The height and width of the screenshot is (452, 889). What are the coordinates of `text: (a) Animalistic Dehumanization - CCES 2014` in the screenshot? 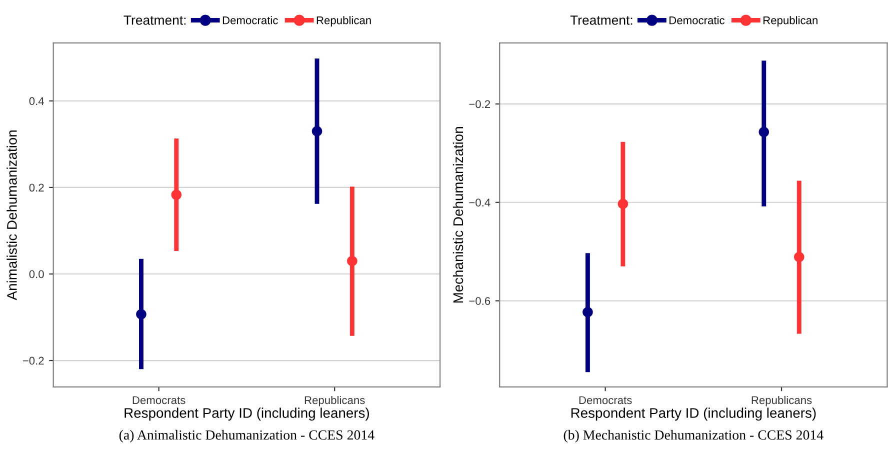 It's located at (246, 436).